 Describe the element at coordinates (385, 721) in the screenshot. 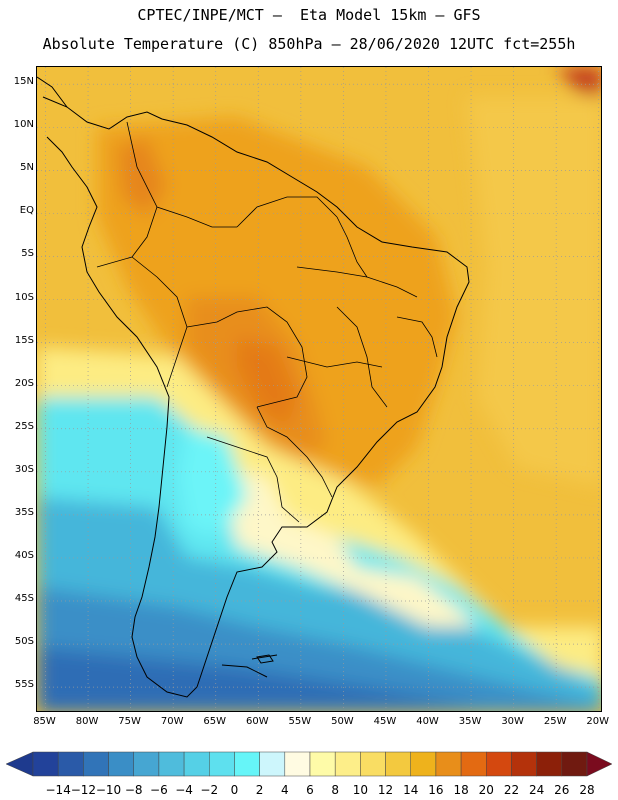

I see `longitude-tick-label: 45W` at that location.